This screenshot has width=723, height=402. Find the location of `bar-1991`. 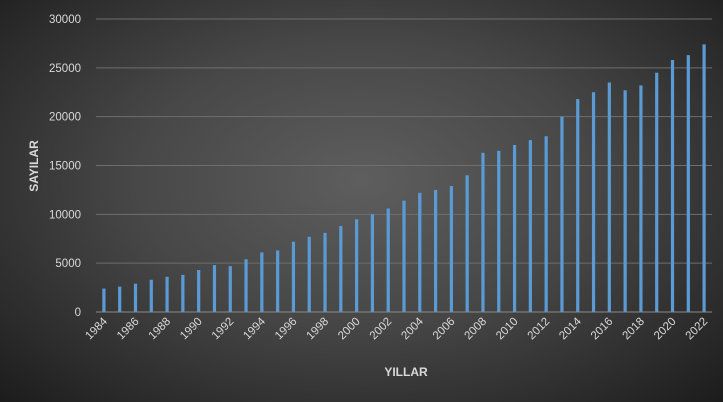

bar-1991 is located at coordinates (214, 288).